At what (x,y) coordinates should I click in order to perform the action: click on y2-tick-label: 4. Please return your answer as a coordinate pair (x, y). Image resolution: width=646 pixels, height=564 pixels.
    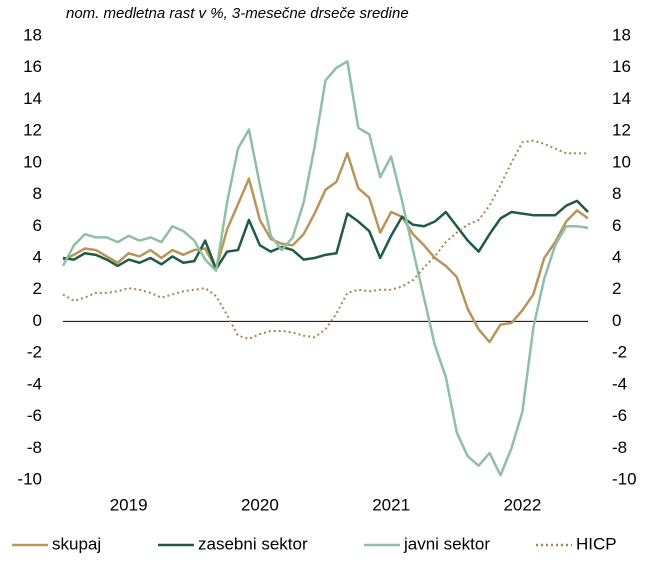
    Looking at the image, I should click on (616, 256).